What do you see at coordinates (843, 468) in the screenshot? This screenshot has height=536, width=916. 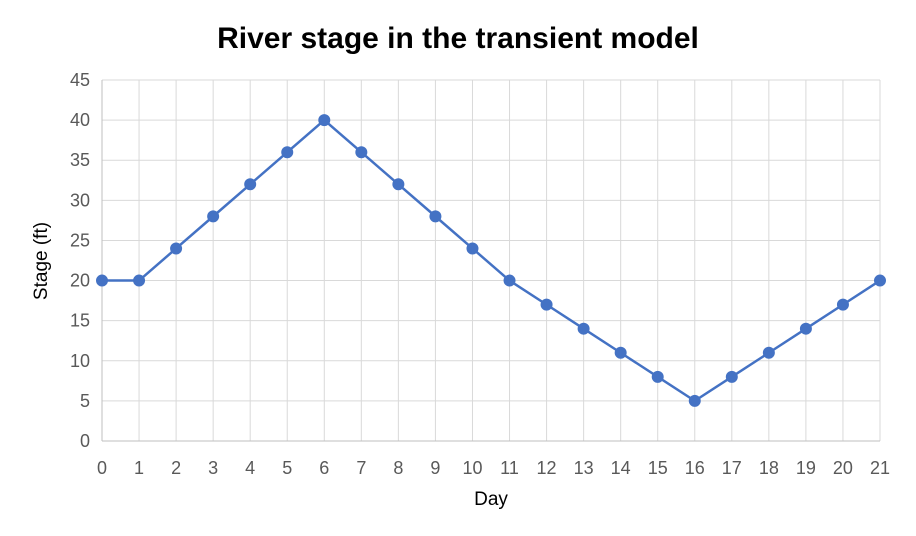 I see `x-tick-label: 20` at bounding box center [843, 468].